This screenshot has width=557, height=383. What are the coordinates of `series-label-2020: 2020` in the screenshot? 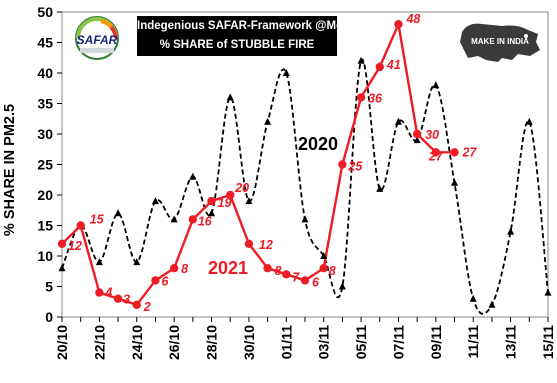 It's located at (318, 144).